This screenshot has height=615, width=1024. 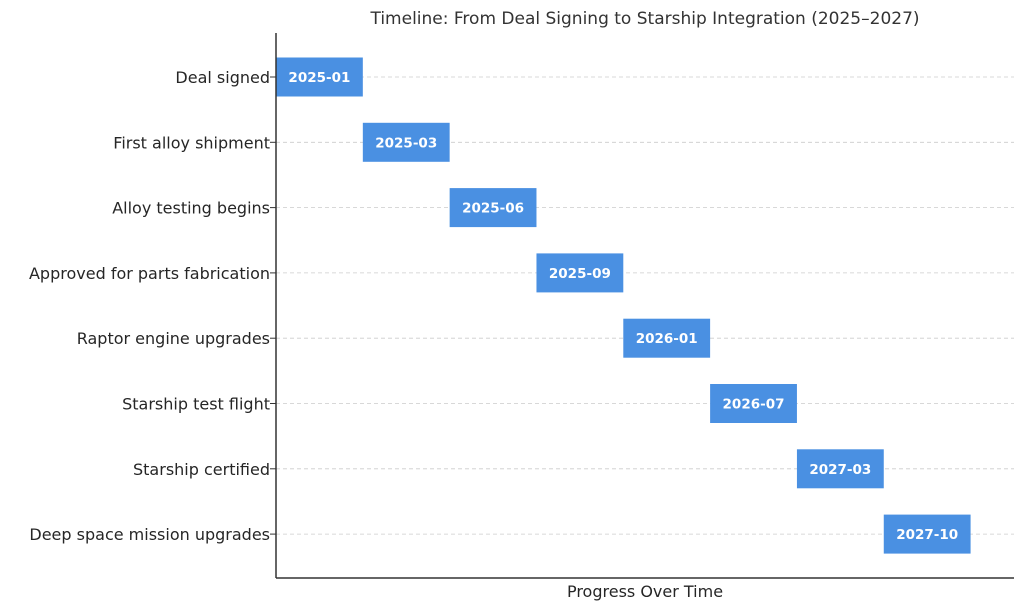 What do you see at coordinates (196, 404) in the screenshot?
I see `category-label: Starship test flight` at bounding box center [196, 404].